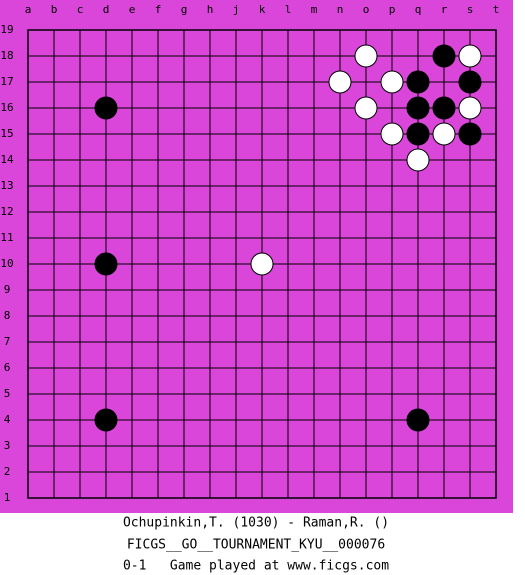 The height and width of the screenshot is (575, 525). What do you see at coordinates (470, 9) in the screenshot?
I see `column-label: s` at bounding box center [470, 9].